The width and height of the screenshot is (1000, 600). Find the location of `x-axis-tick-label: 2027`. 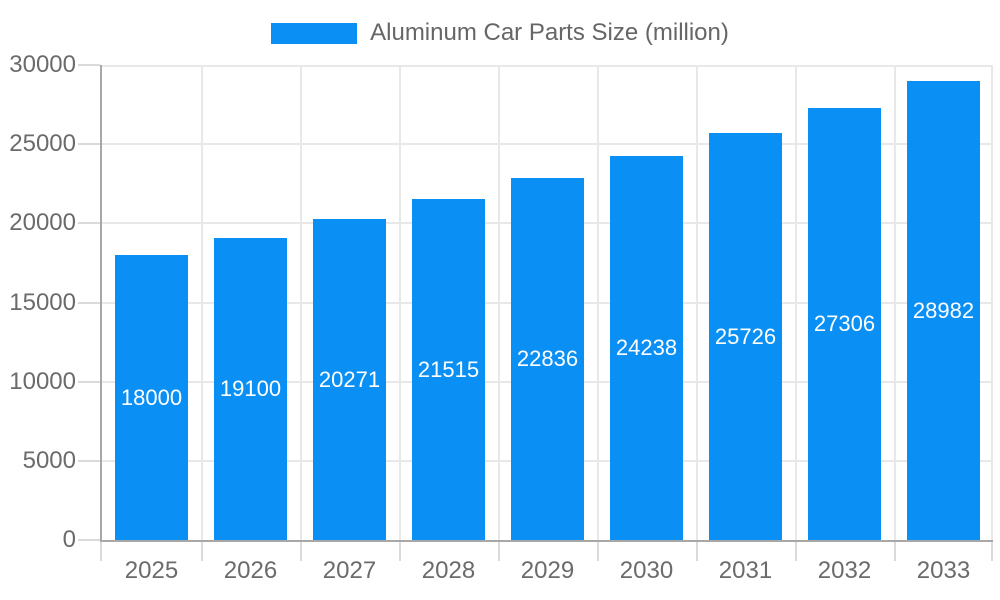

x-axis-tick-label: 2027 is located at coordinates (349, 570).